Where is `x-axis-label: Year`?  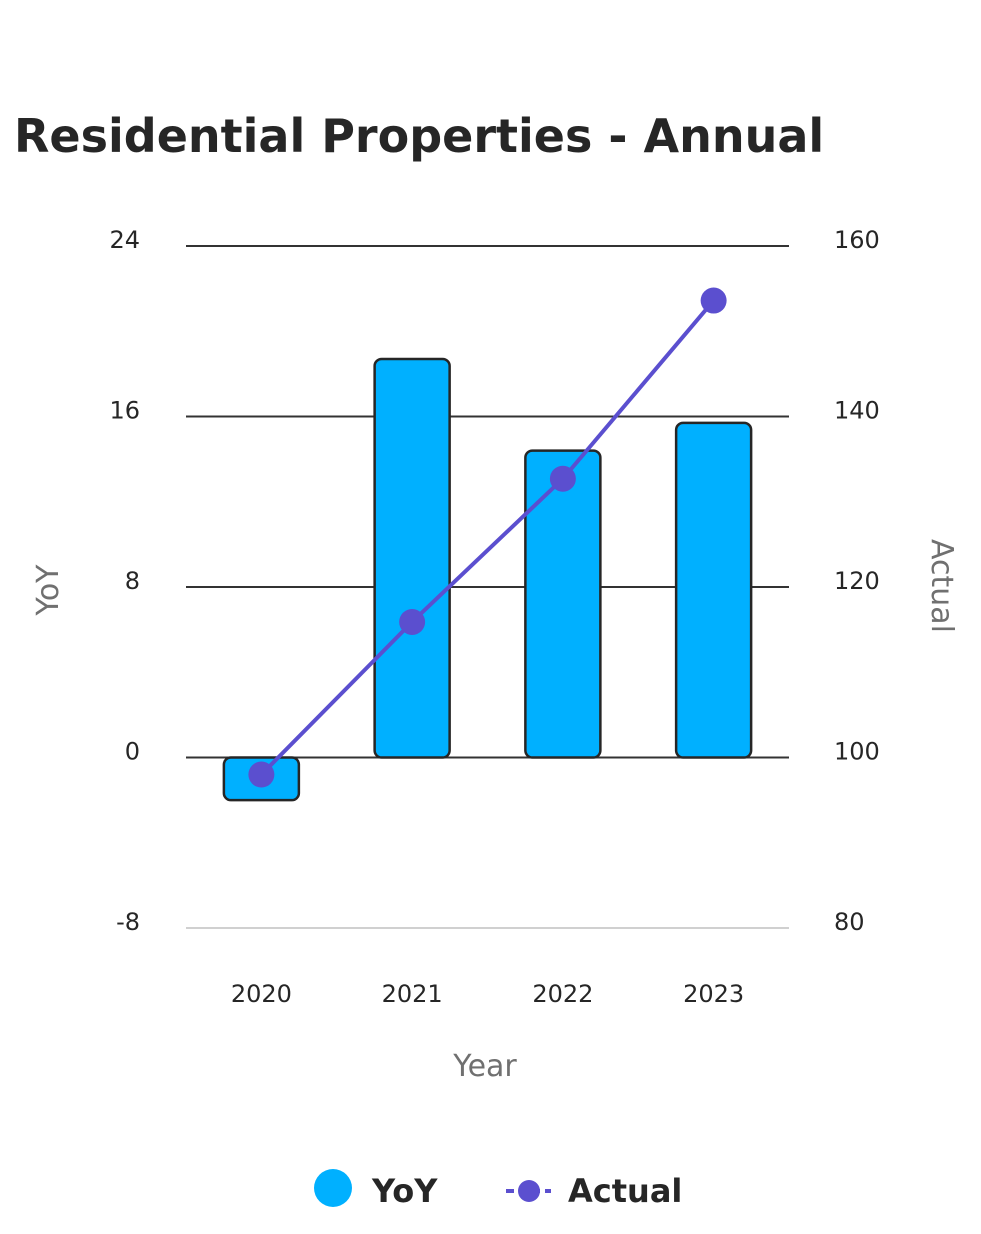
x-axis-label: Year is located at coordinates (484, 1066).